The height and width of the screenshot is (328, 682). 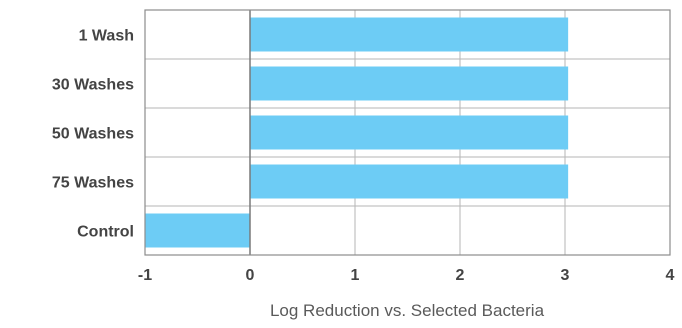 What do you see at coordinates (565, 275) in the screenshot?
I see `x-tick-label-3: 3` at bounding box center [565, 275].